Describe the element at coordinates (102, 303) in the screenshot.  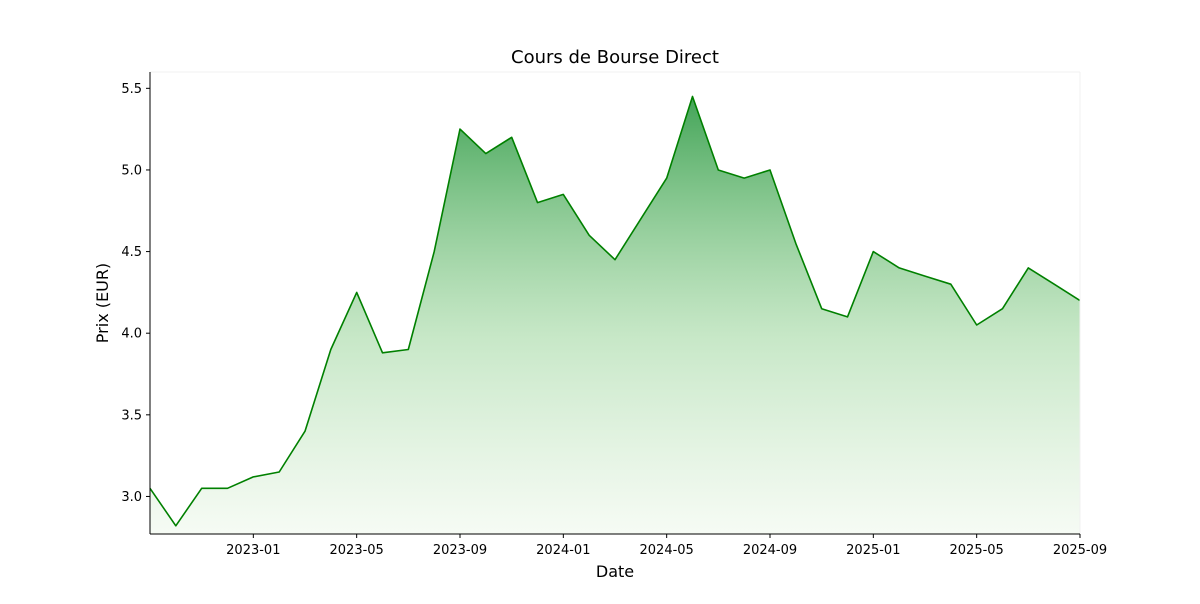
I see `y-axis-label: Prix (EUR)` at that location.